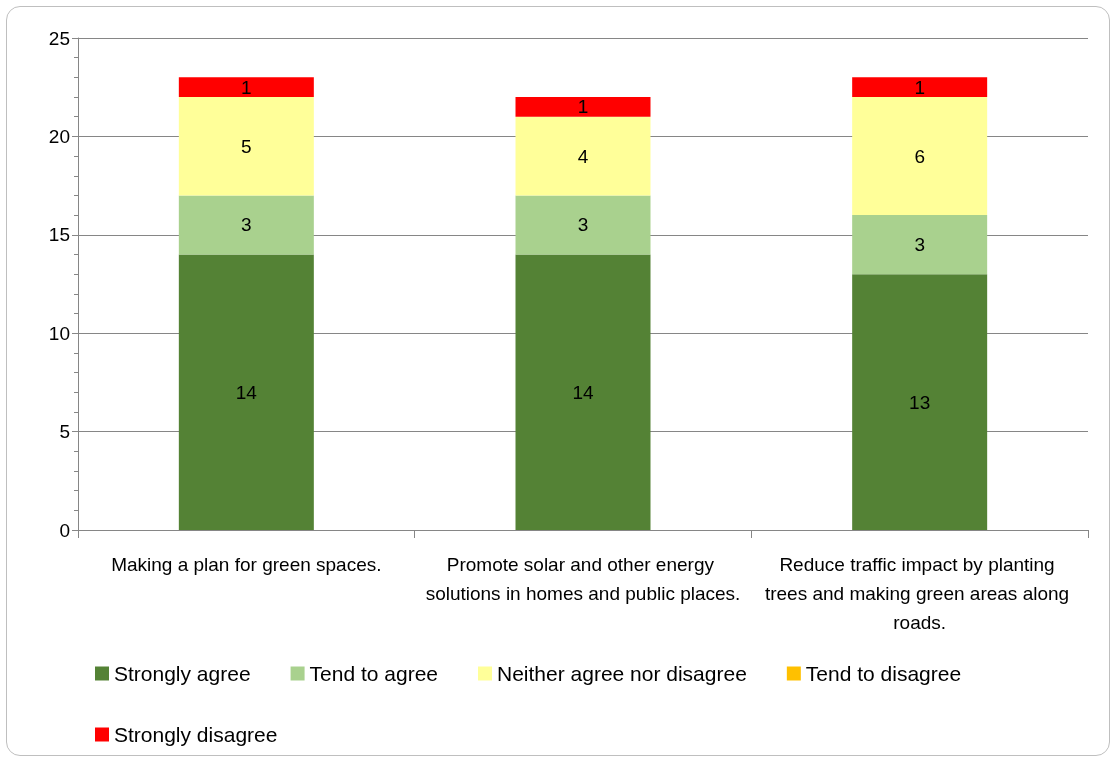  I want to click on data-label: 4, so click(583, 156).